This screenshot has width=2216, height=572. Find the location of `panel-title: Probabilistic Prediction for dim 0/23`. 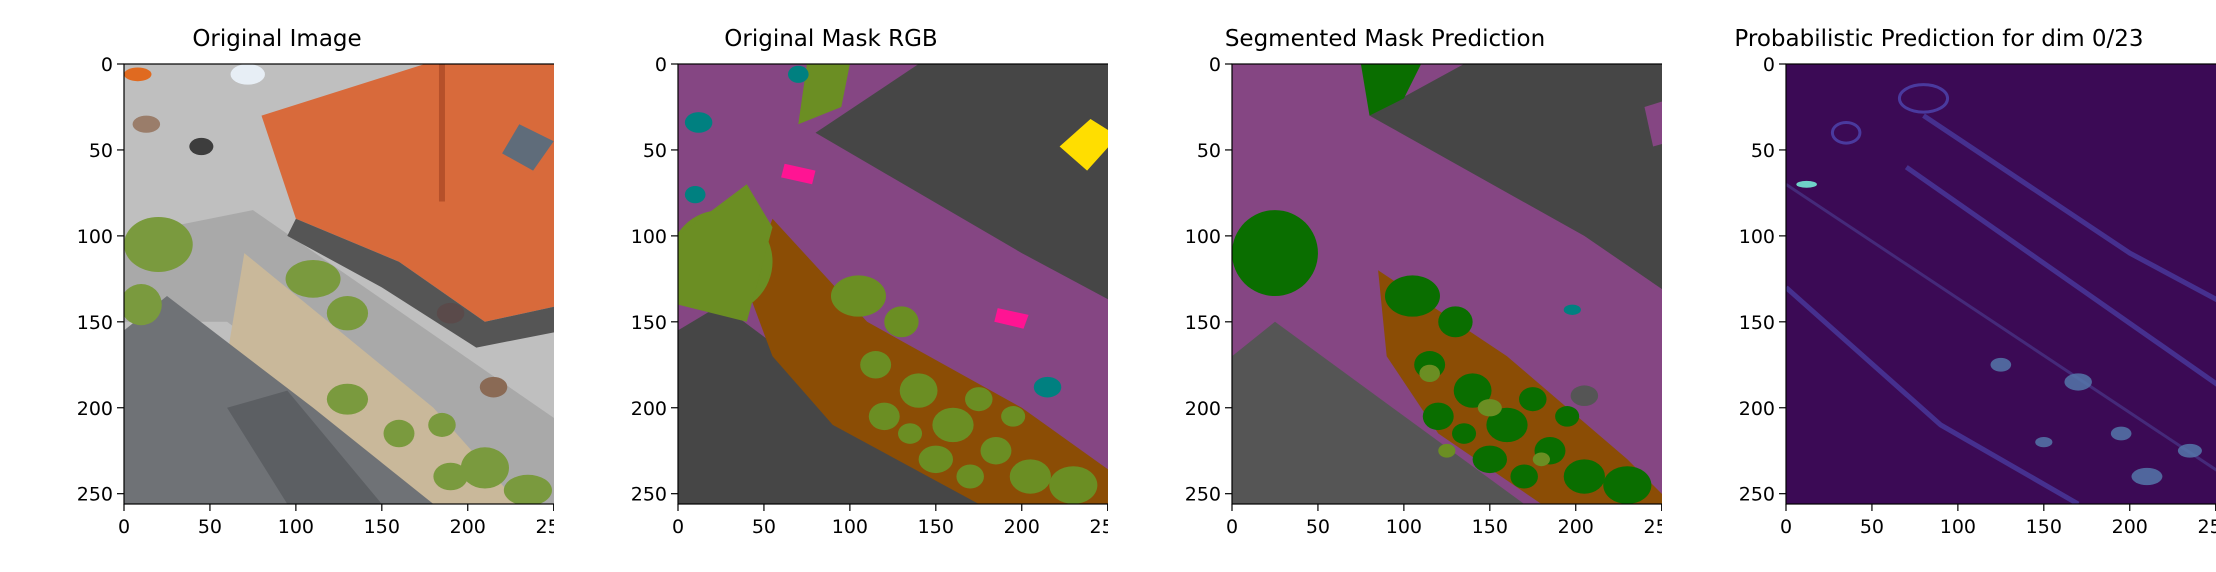

panel-title: Probabilistic Prediction for dim 0/23 is located at coordinates (1939, 39).